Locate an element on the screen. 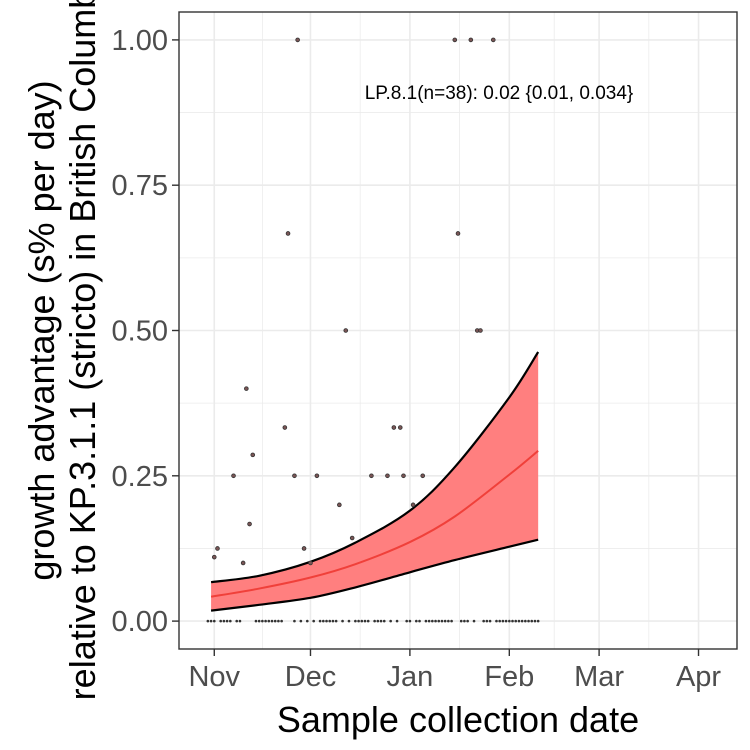 Image resolution: width=750 pixels, height=750 pixels. y-tick-label: 0.75 is located at coordinates (140, 186).